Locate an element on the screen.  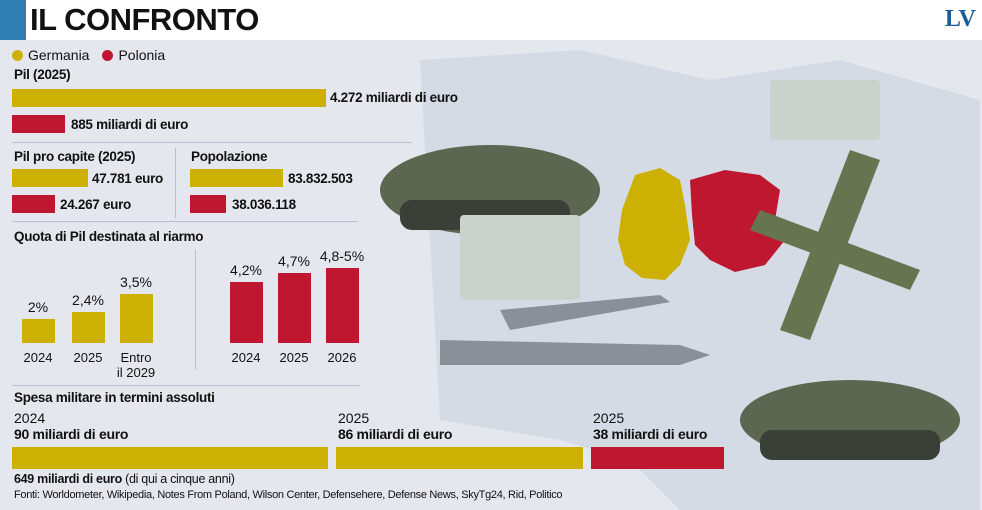
legend-dot-germania is located at coordinates (17, 55).